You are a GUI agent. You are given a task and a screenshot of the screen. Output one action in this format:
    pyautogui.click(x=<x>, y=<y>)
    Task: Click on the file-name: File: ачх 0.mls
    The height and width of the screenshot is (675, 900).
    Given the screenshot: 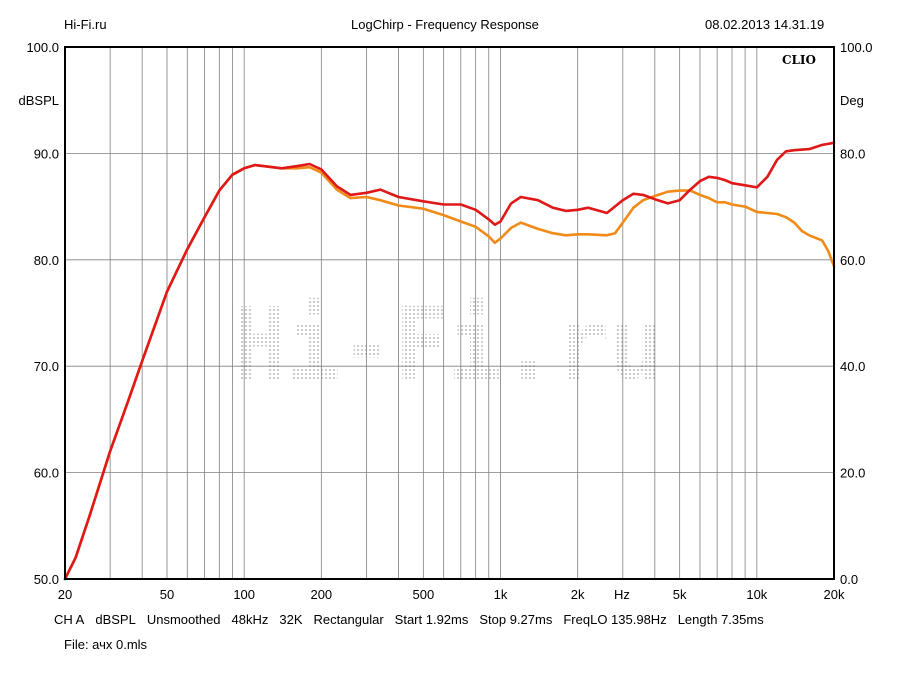 What is the action you would take?
    pyautogui.click(x=106, y=644)
    